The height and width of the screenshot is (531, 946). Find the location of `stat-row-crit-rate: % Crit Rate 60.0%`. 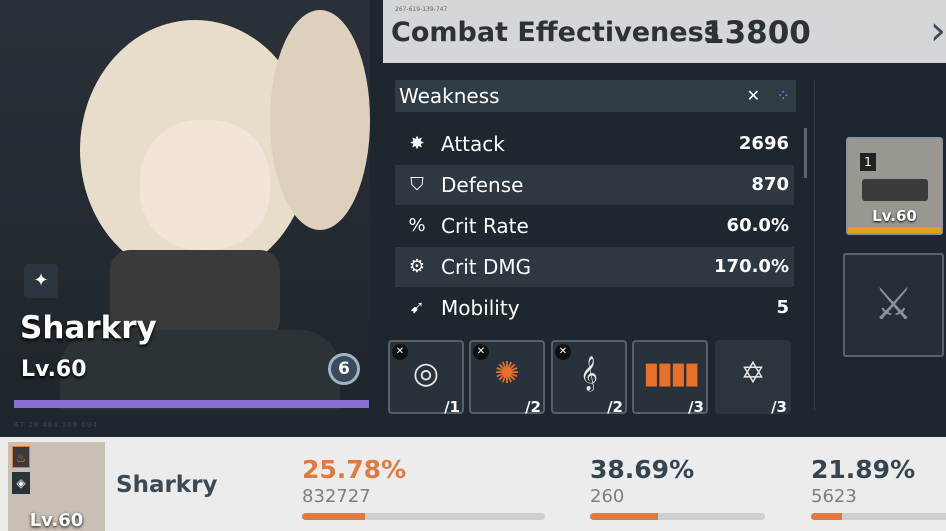

stat-row-crit-rate: % Crit Rate 60.0% is located at coordinates (594, 226).